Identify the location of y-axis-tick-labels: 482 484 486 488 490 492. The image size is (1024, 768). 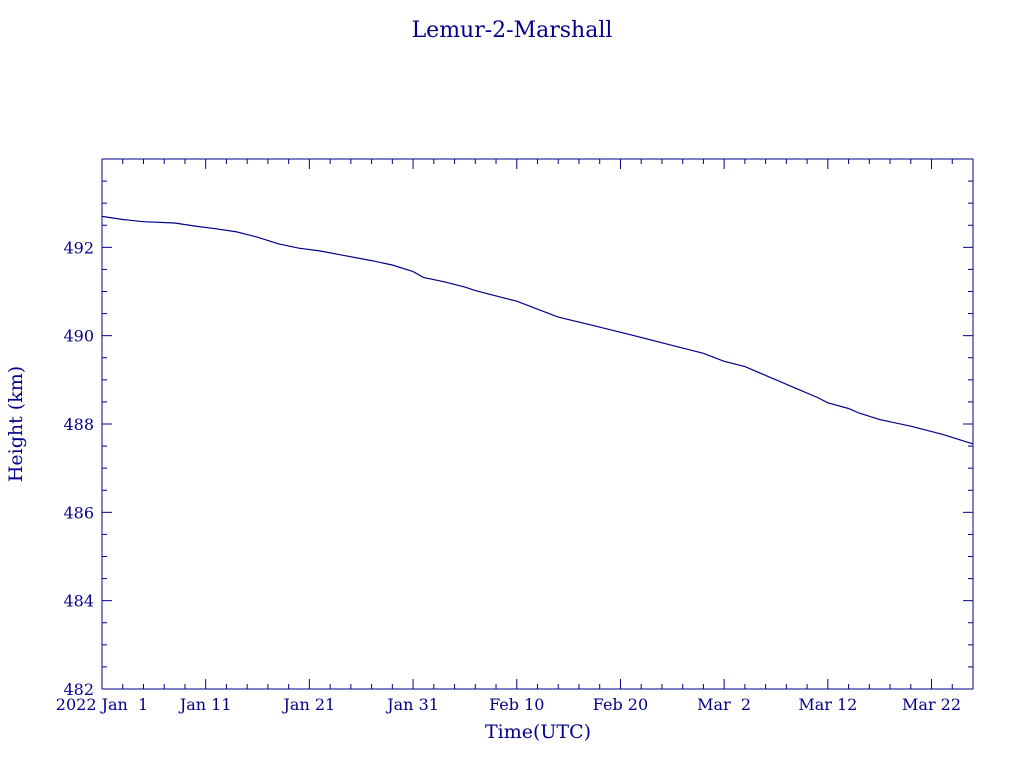
(78, 468).